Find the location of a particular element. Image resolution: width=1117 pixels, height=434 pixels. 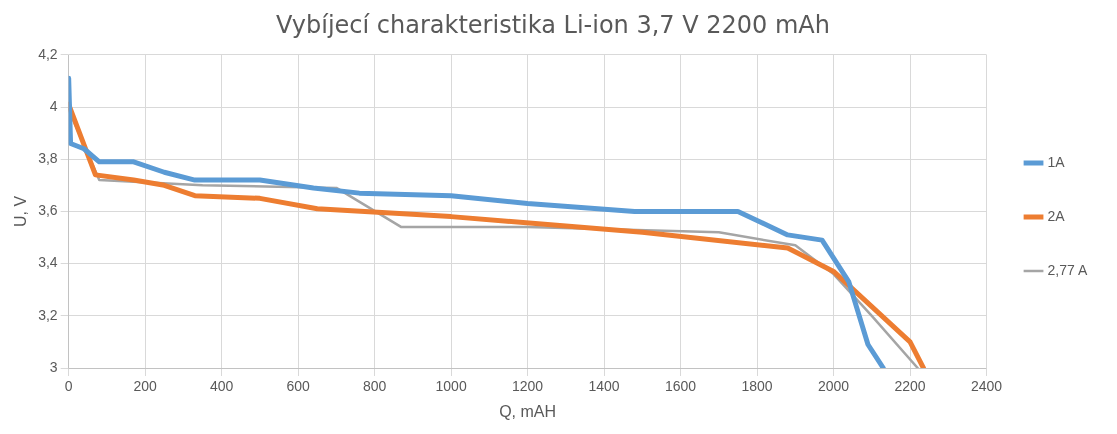

y-tick-label: 4,2 is located at coordinates (48, 53).